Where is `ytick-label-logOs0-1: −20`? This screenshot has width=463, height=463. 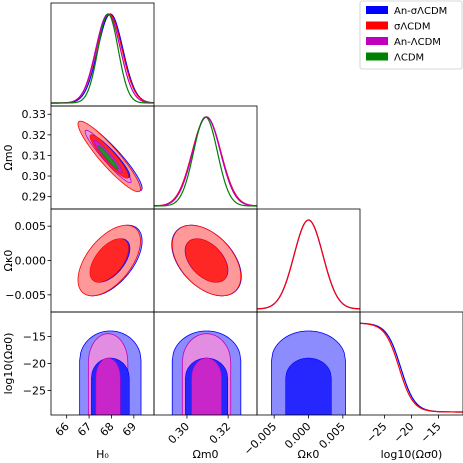 ytick-label-logOs0-1: −20 is located at coordinates (34, 364).